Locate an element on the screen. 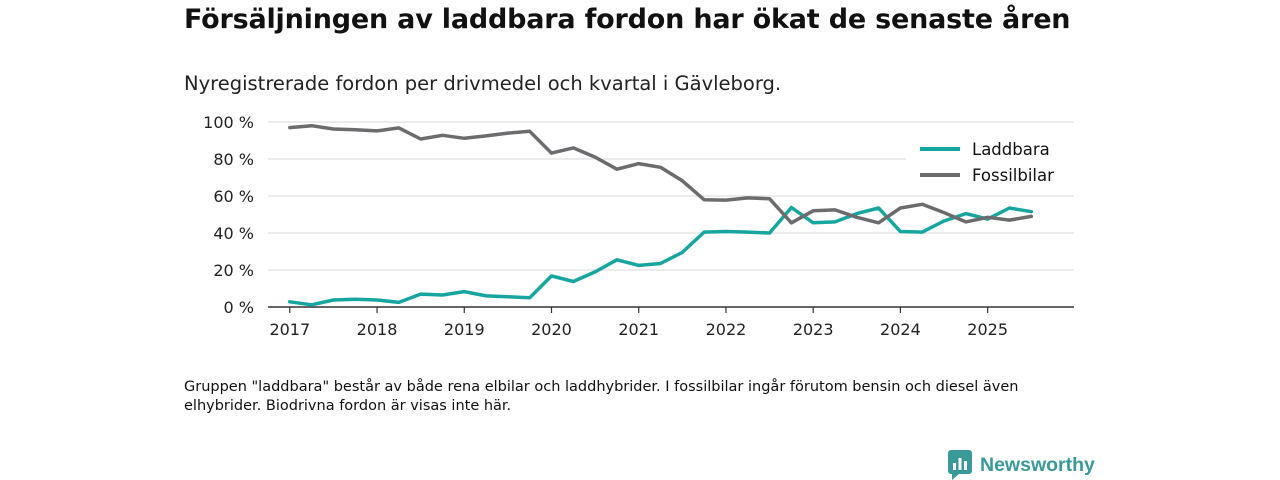 The width and height of the screenshot is (1280, 480). newsworthy-logo-icon is located at coordinates (960, 465).